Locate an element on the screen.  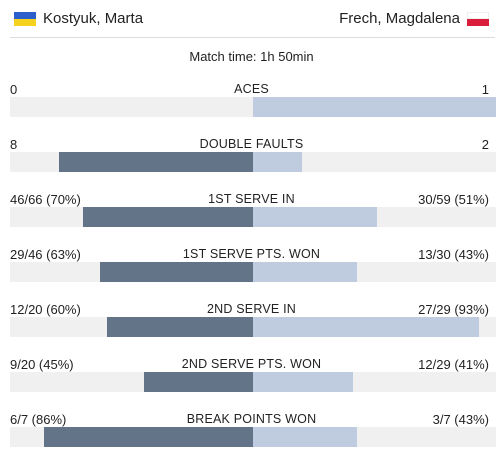
match-header: Kostyuk, Marta Frech, Magdalena is located at coordinates (251, 19).